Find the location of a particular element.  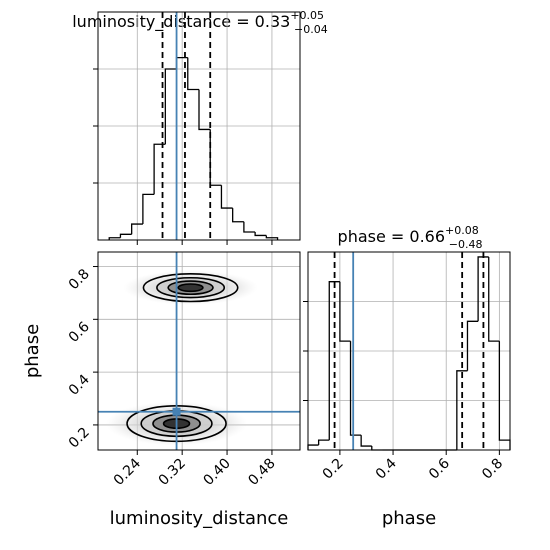

title: phase = 0.66+0.08 −0.48 is located at coordinates (410, 237).